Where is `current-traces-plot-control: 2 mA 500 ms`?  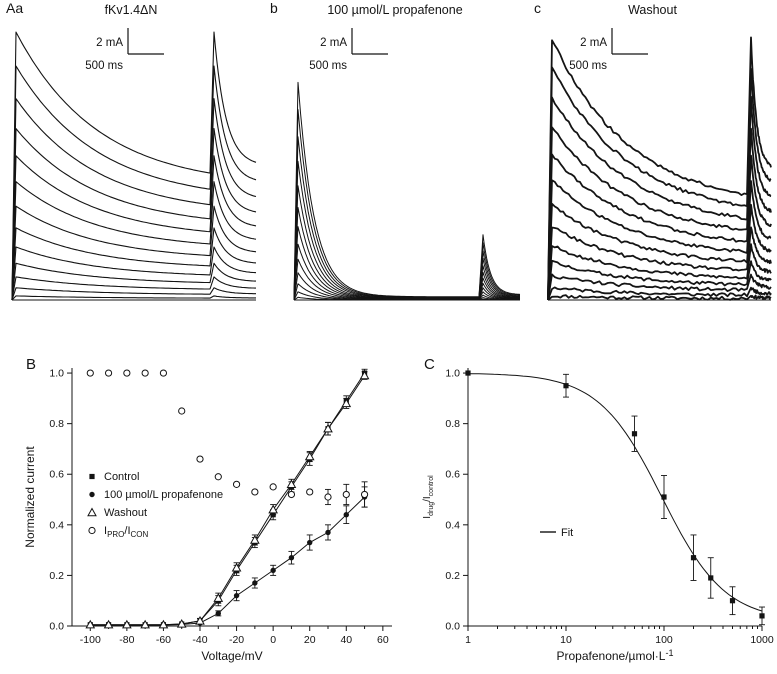 current-traces-plot-control: 2 mA 500 ms is located at coordinates (134, 164).